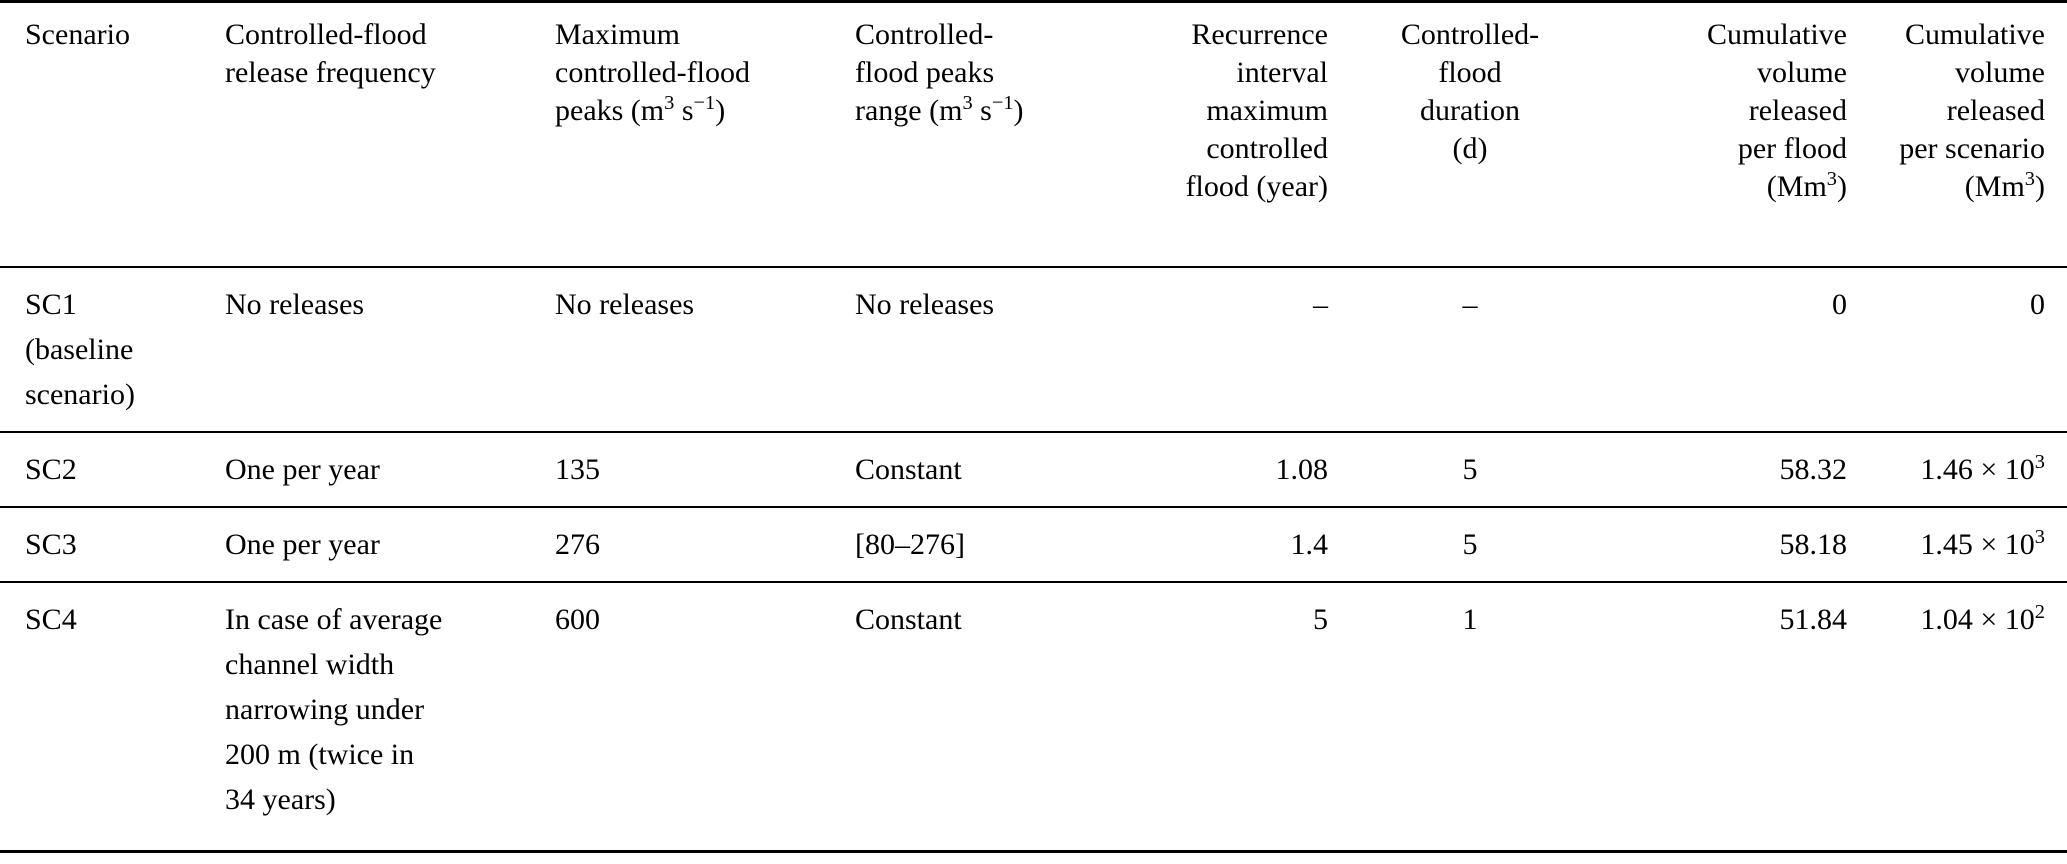 This screenshot has width=2067, height=864. Describe the element at coordinates (939, 72) in the screenshot. I see `column-header-peaks-range: Controlled- flood peaks range (m3 s−1)` at that location.